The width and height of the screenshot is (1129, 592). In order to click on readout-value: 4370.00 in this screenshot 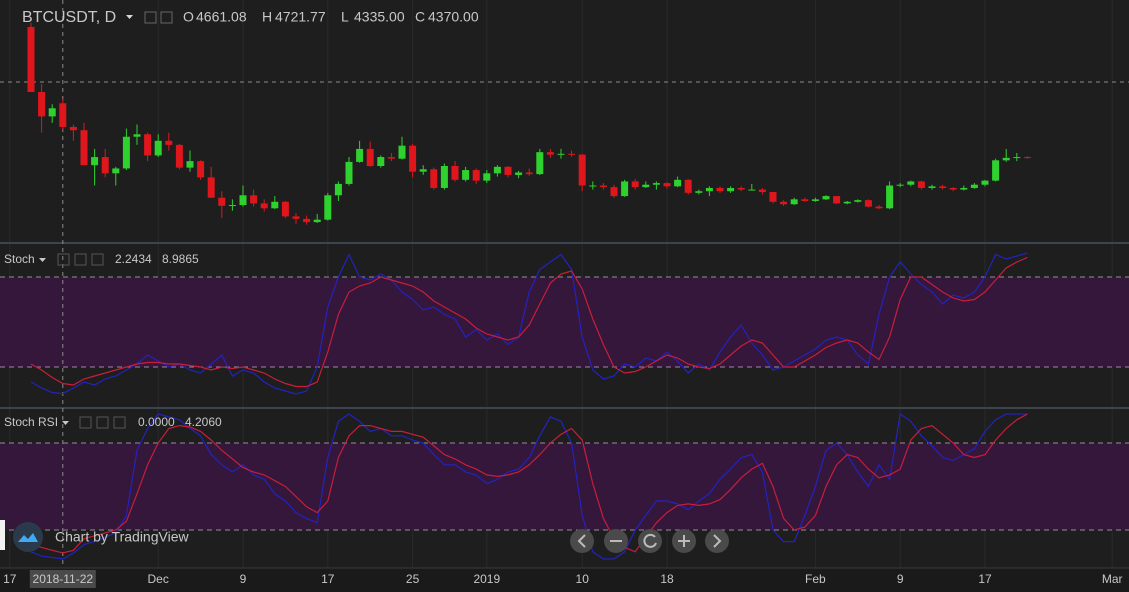, I will do `click(453, 17)`.